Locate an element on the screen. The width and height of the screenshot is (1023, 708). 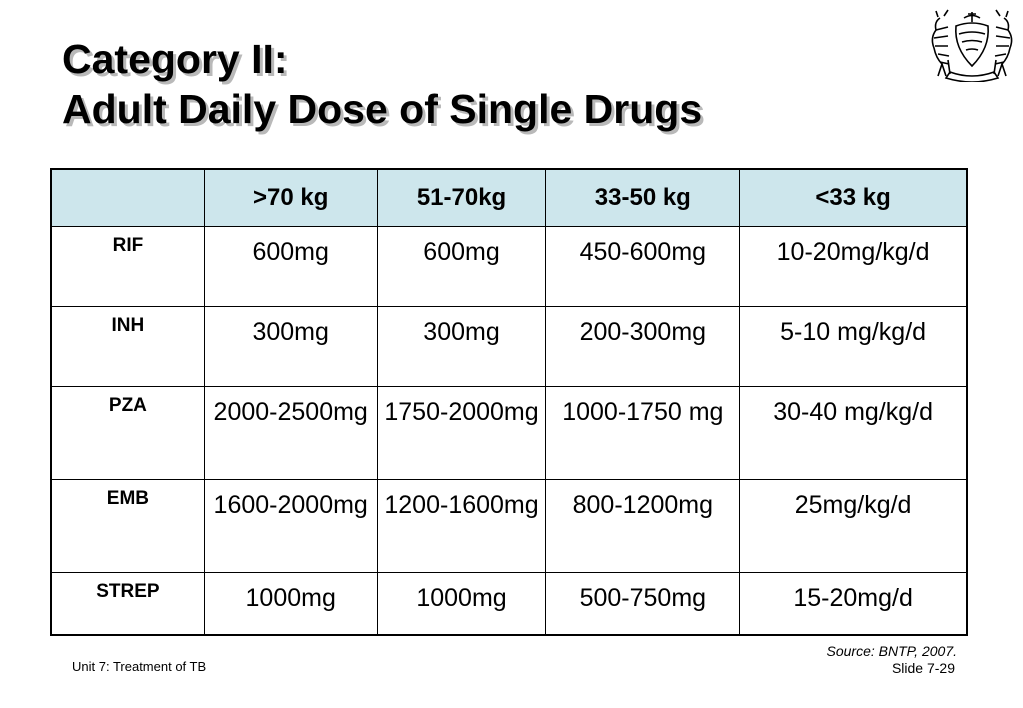
drug-name: EMB is located at coordinates (127, 526).